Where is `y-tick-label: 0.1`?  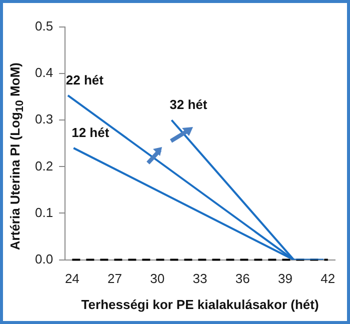
y-tick-label: 0.1 is located at coordinates (44, 212).